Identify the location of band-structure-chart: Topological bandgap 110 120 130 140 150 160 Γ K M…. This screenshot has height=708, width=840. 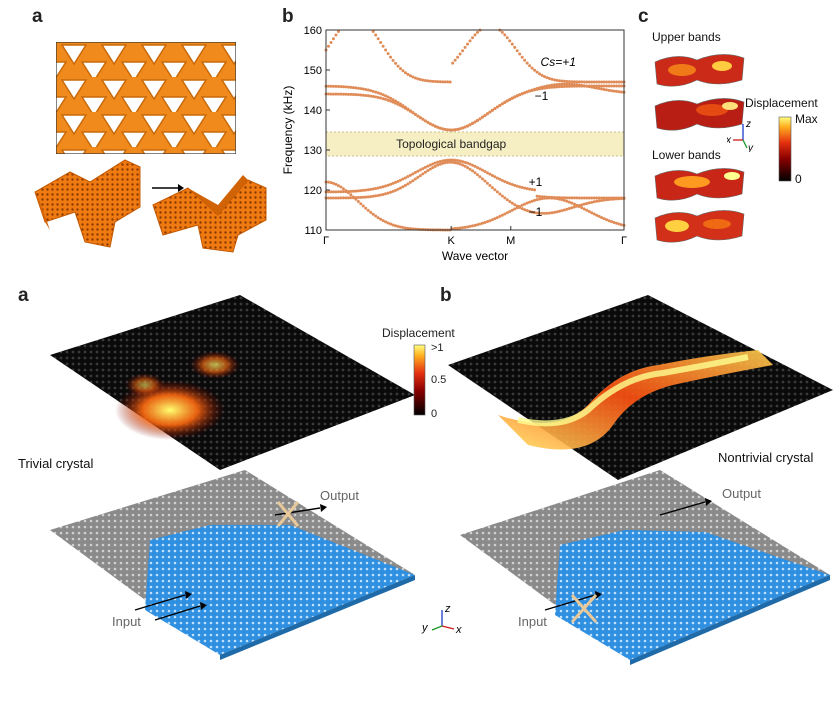
(454, 144).